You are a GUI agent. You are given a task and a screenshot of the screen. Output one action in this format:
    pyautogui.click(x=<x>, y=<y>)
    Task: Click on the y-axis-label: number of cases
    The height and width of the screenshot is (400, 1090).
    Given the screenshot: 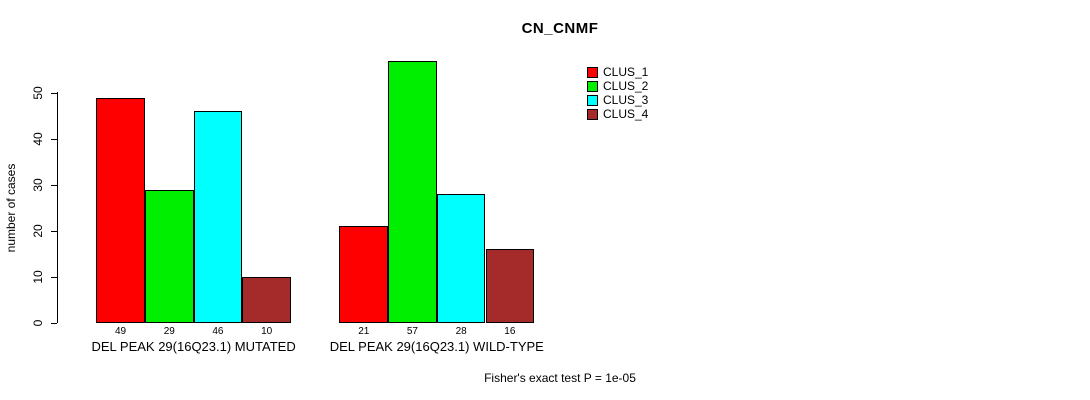 What is the action you would take?
    pyautogui.click(x=11, y=208)
    